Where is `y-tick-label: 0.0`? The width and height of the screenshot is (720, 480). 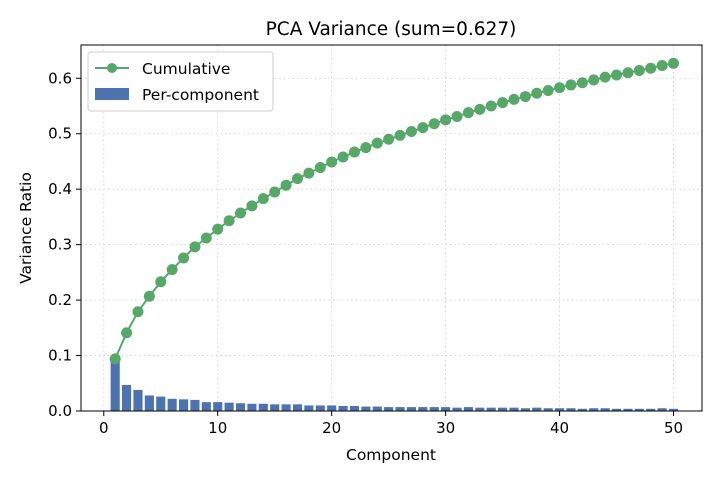 y-tick-label: 0.0 is located at coordinates (60, 411).